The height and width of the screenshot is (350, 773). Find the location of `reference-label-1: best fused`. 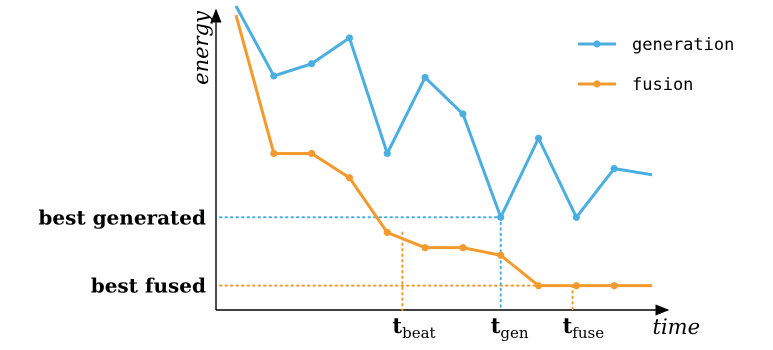

reference-label-1: best fused is located at coordinates (148, 286).